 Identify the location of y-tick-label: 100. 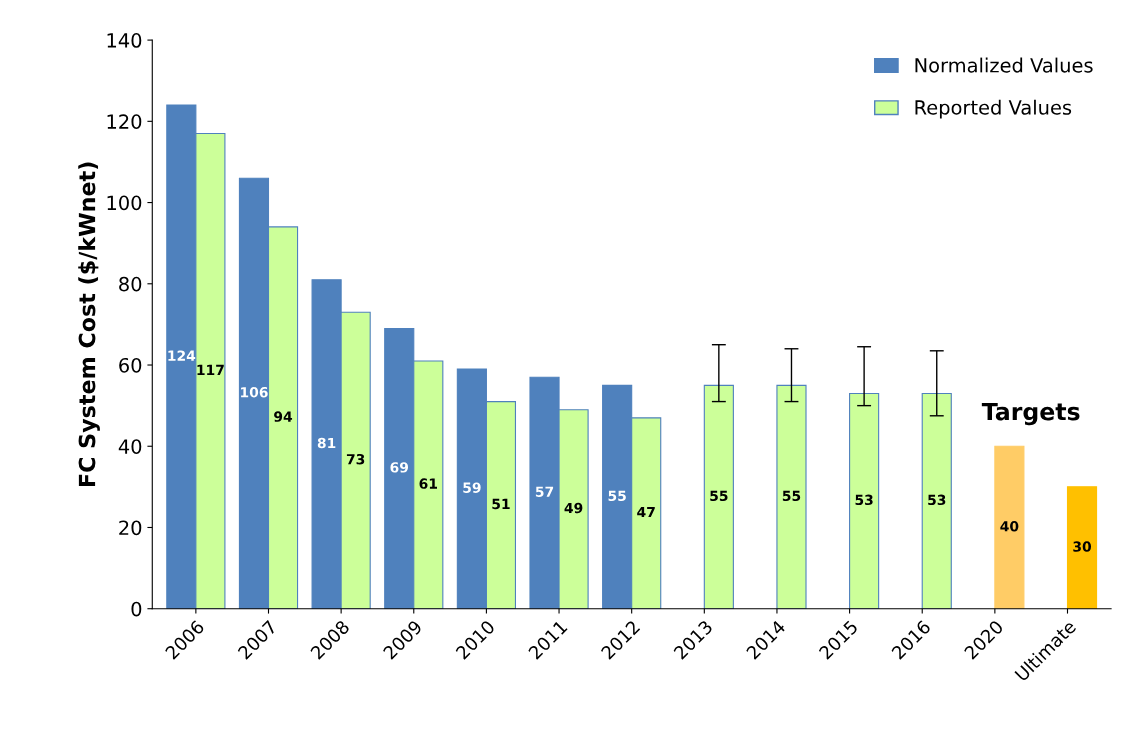
(124, 203).